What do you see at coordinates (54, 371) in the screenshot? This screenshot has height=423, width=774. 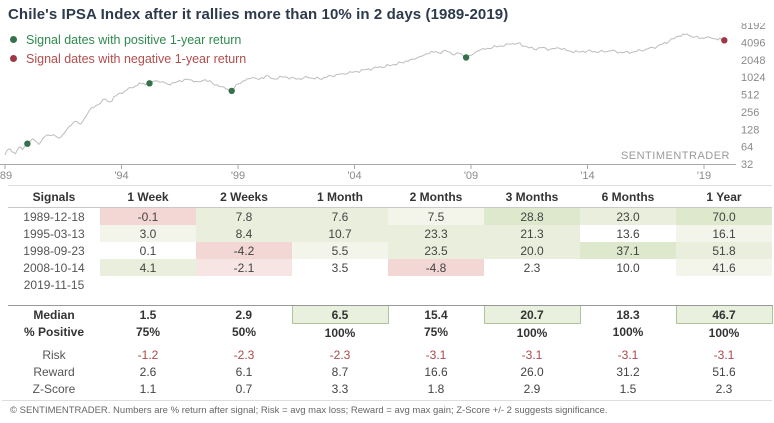 I see `row-label: Reward` at bounding box center [54, 371].